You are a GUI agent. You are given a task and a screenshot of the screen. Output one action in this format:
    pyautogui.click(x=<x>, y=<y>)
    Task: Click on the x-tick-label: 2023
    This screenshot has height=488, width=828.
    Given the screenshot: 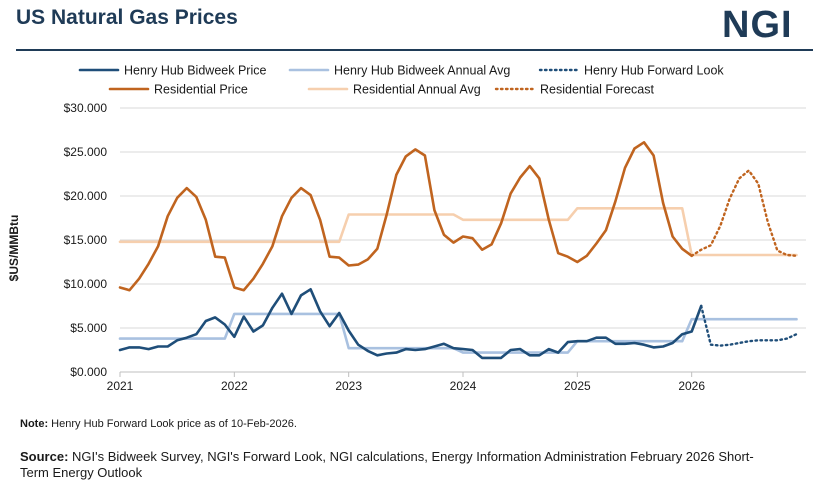 What is the action you would take?
    pyautogui.click(x=348, y=385)
    